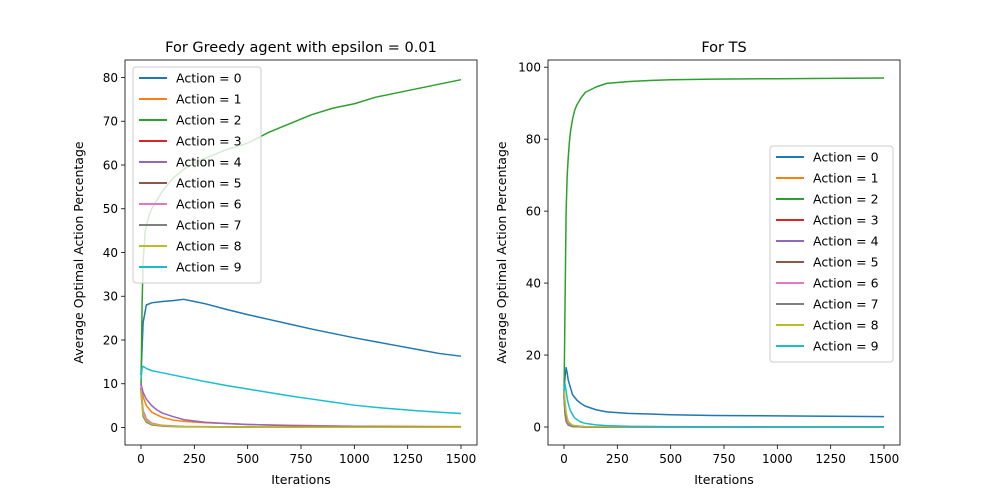 The image size is (1000, 500). Describe the element at coordinates (723, 48) in the screenshot. I see `chart-title: For TS` at that location.